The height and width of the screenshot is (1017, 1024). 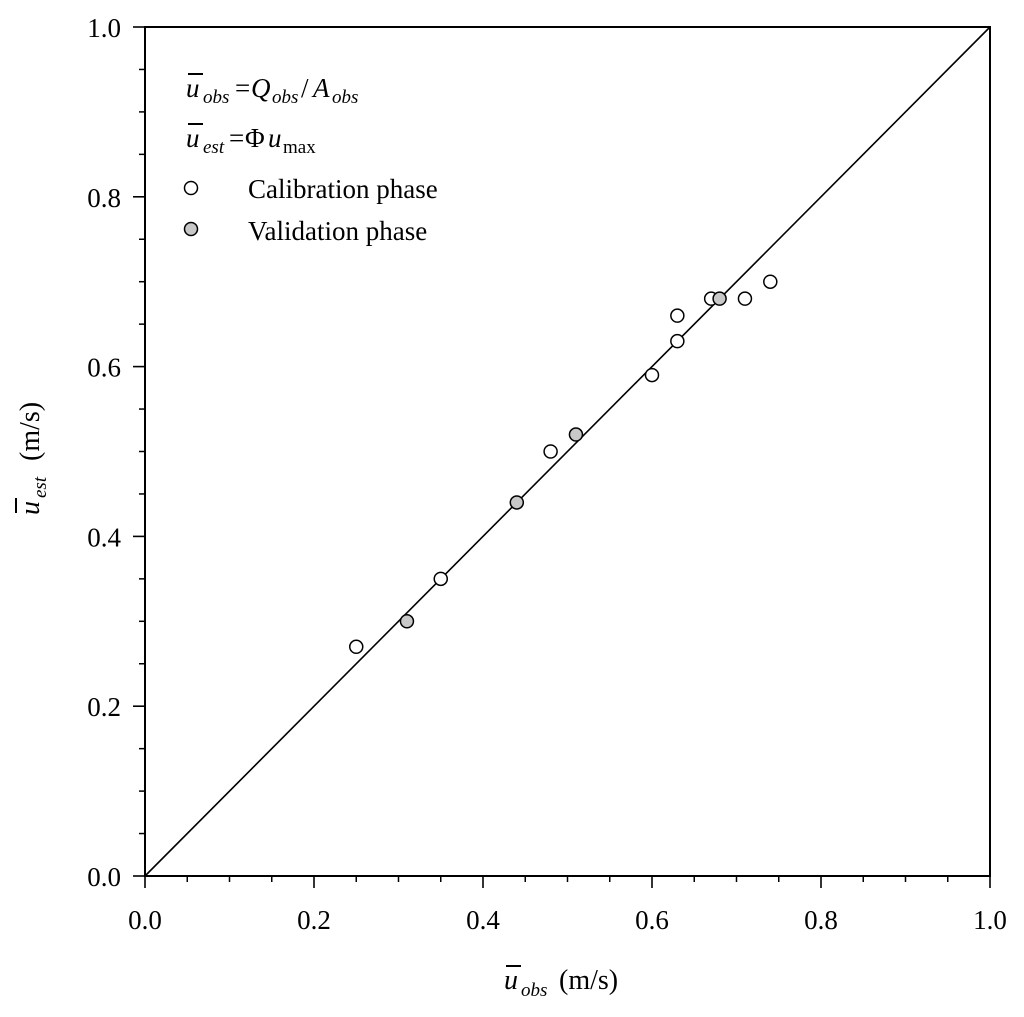 What do you see at coordinates (320, 88) in the screenshot?
I see `eq-obs-a: A` at bounding box center [320, 88].